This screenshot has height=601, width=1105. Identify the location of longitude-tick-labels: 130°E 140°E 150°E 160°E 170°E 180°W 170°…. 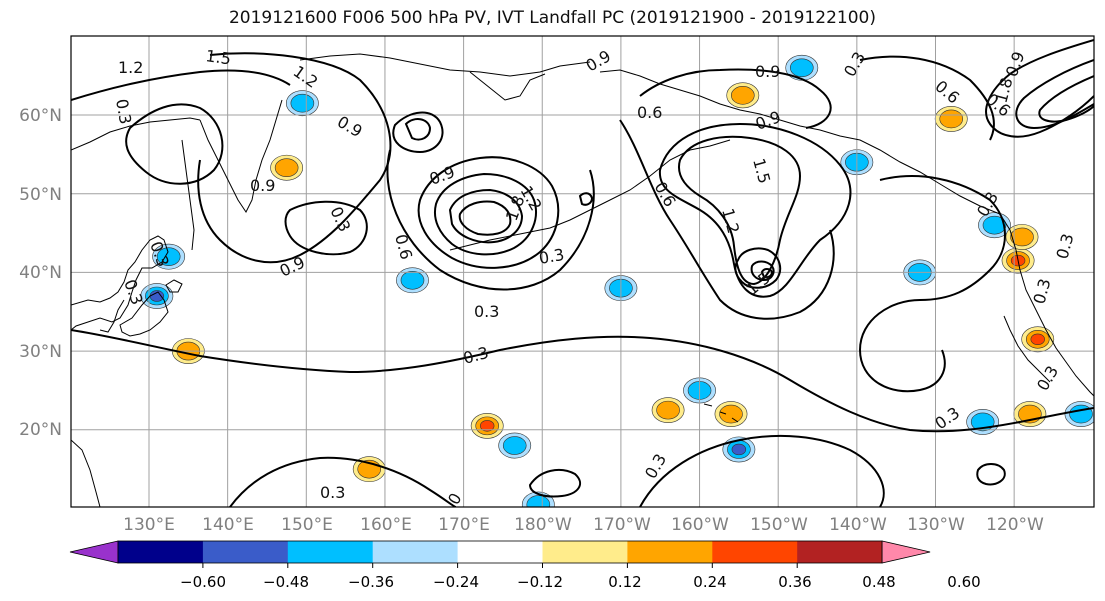
(583, 525).